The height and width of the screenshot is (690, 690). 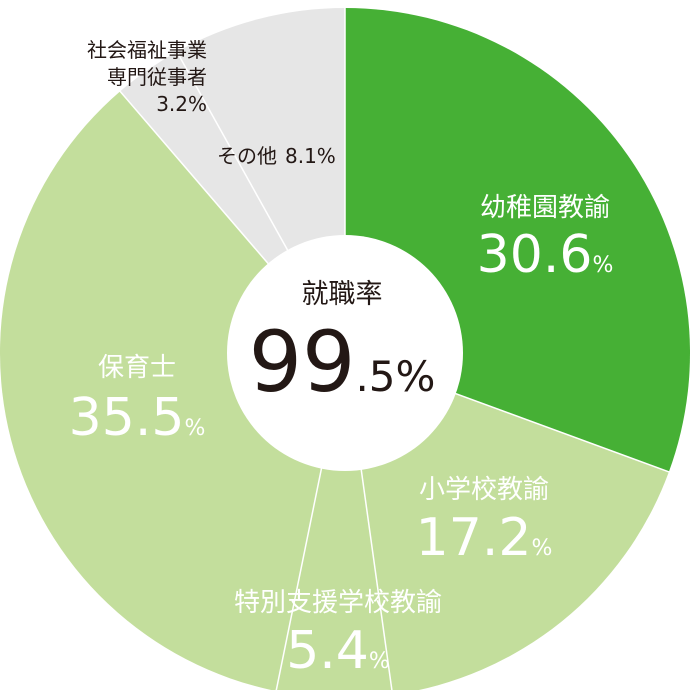 What do you see at coordinates (157, 77) in the screenshot?
I see `slice-label-social-welfare-line2: 専門従事者` at bounding box center [157, 77].